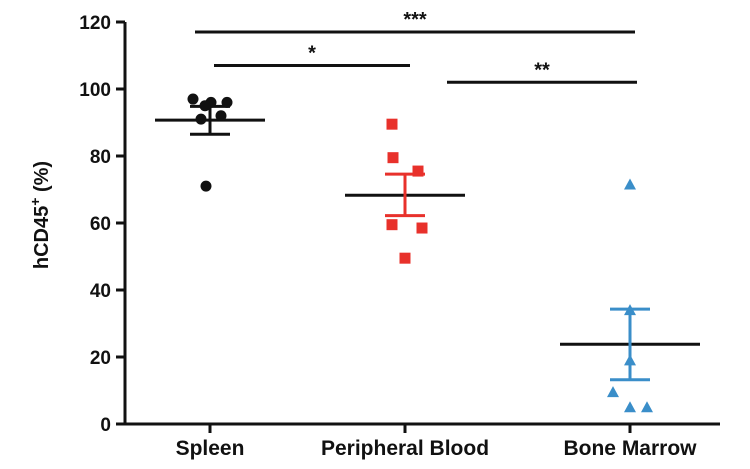  What do you see at coordinates (100, 157) in the screenshot?
I see `y-tick-label: 80` at bounding box center [100, 157].